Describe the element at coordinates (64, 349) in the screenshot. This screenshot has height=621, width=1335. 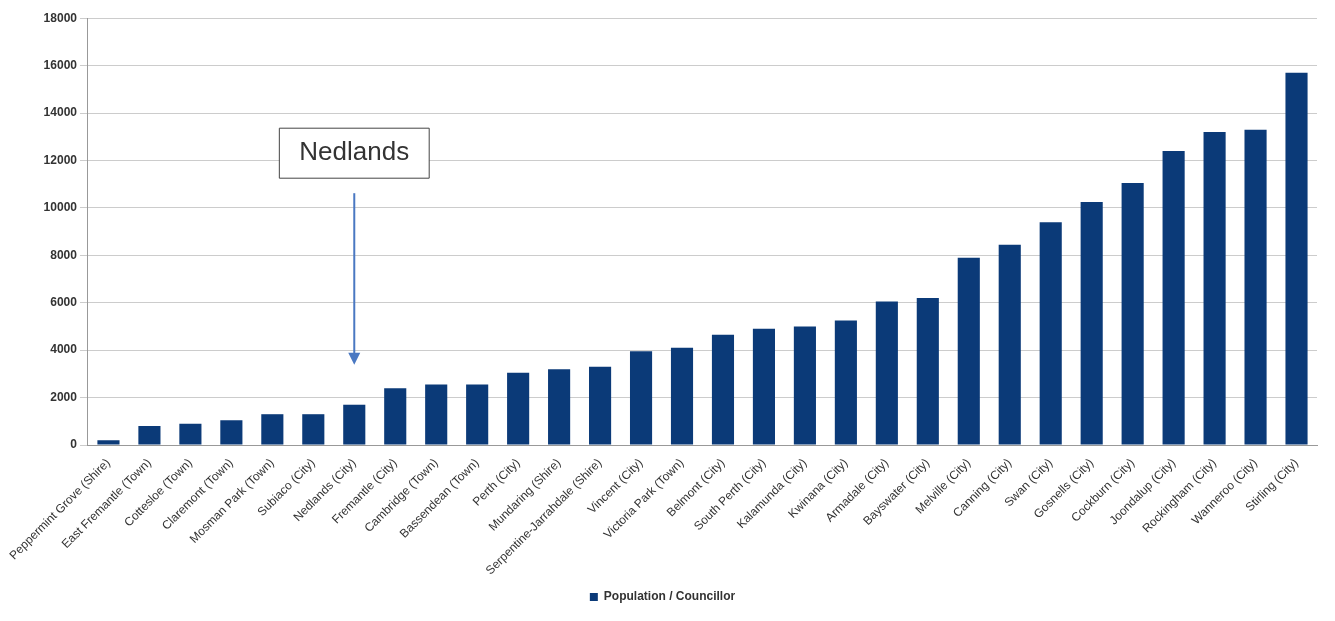
I see `y-tick-label: 4000` at that location.